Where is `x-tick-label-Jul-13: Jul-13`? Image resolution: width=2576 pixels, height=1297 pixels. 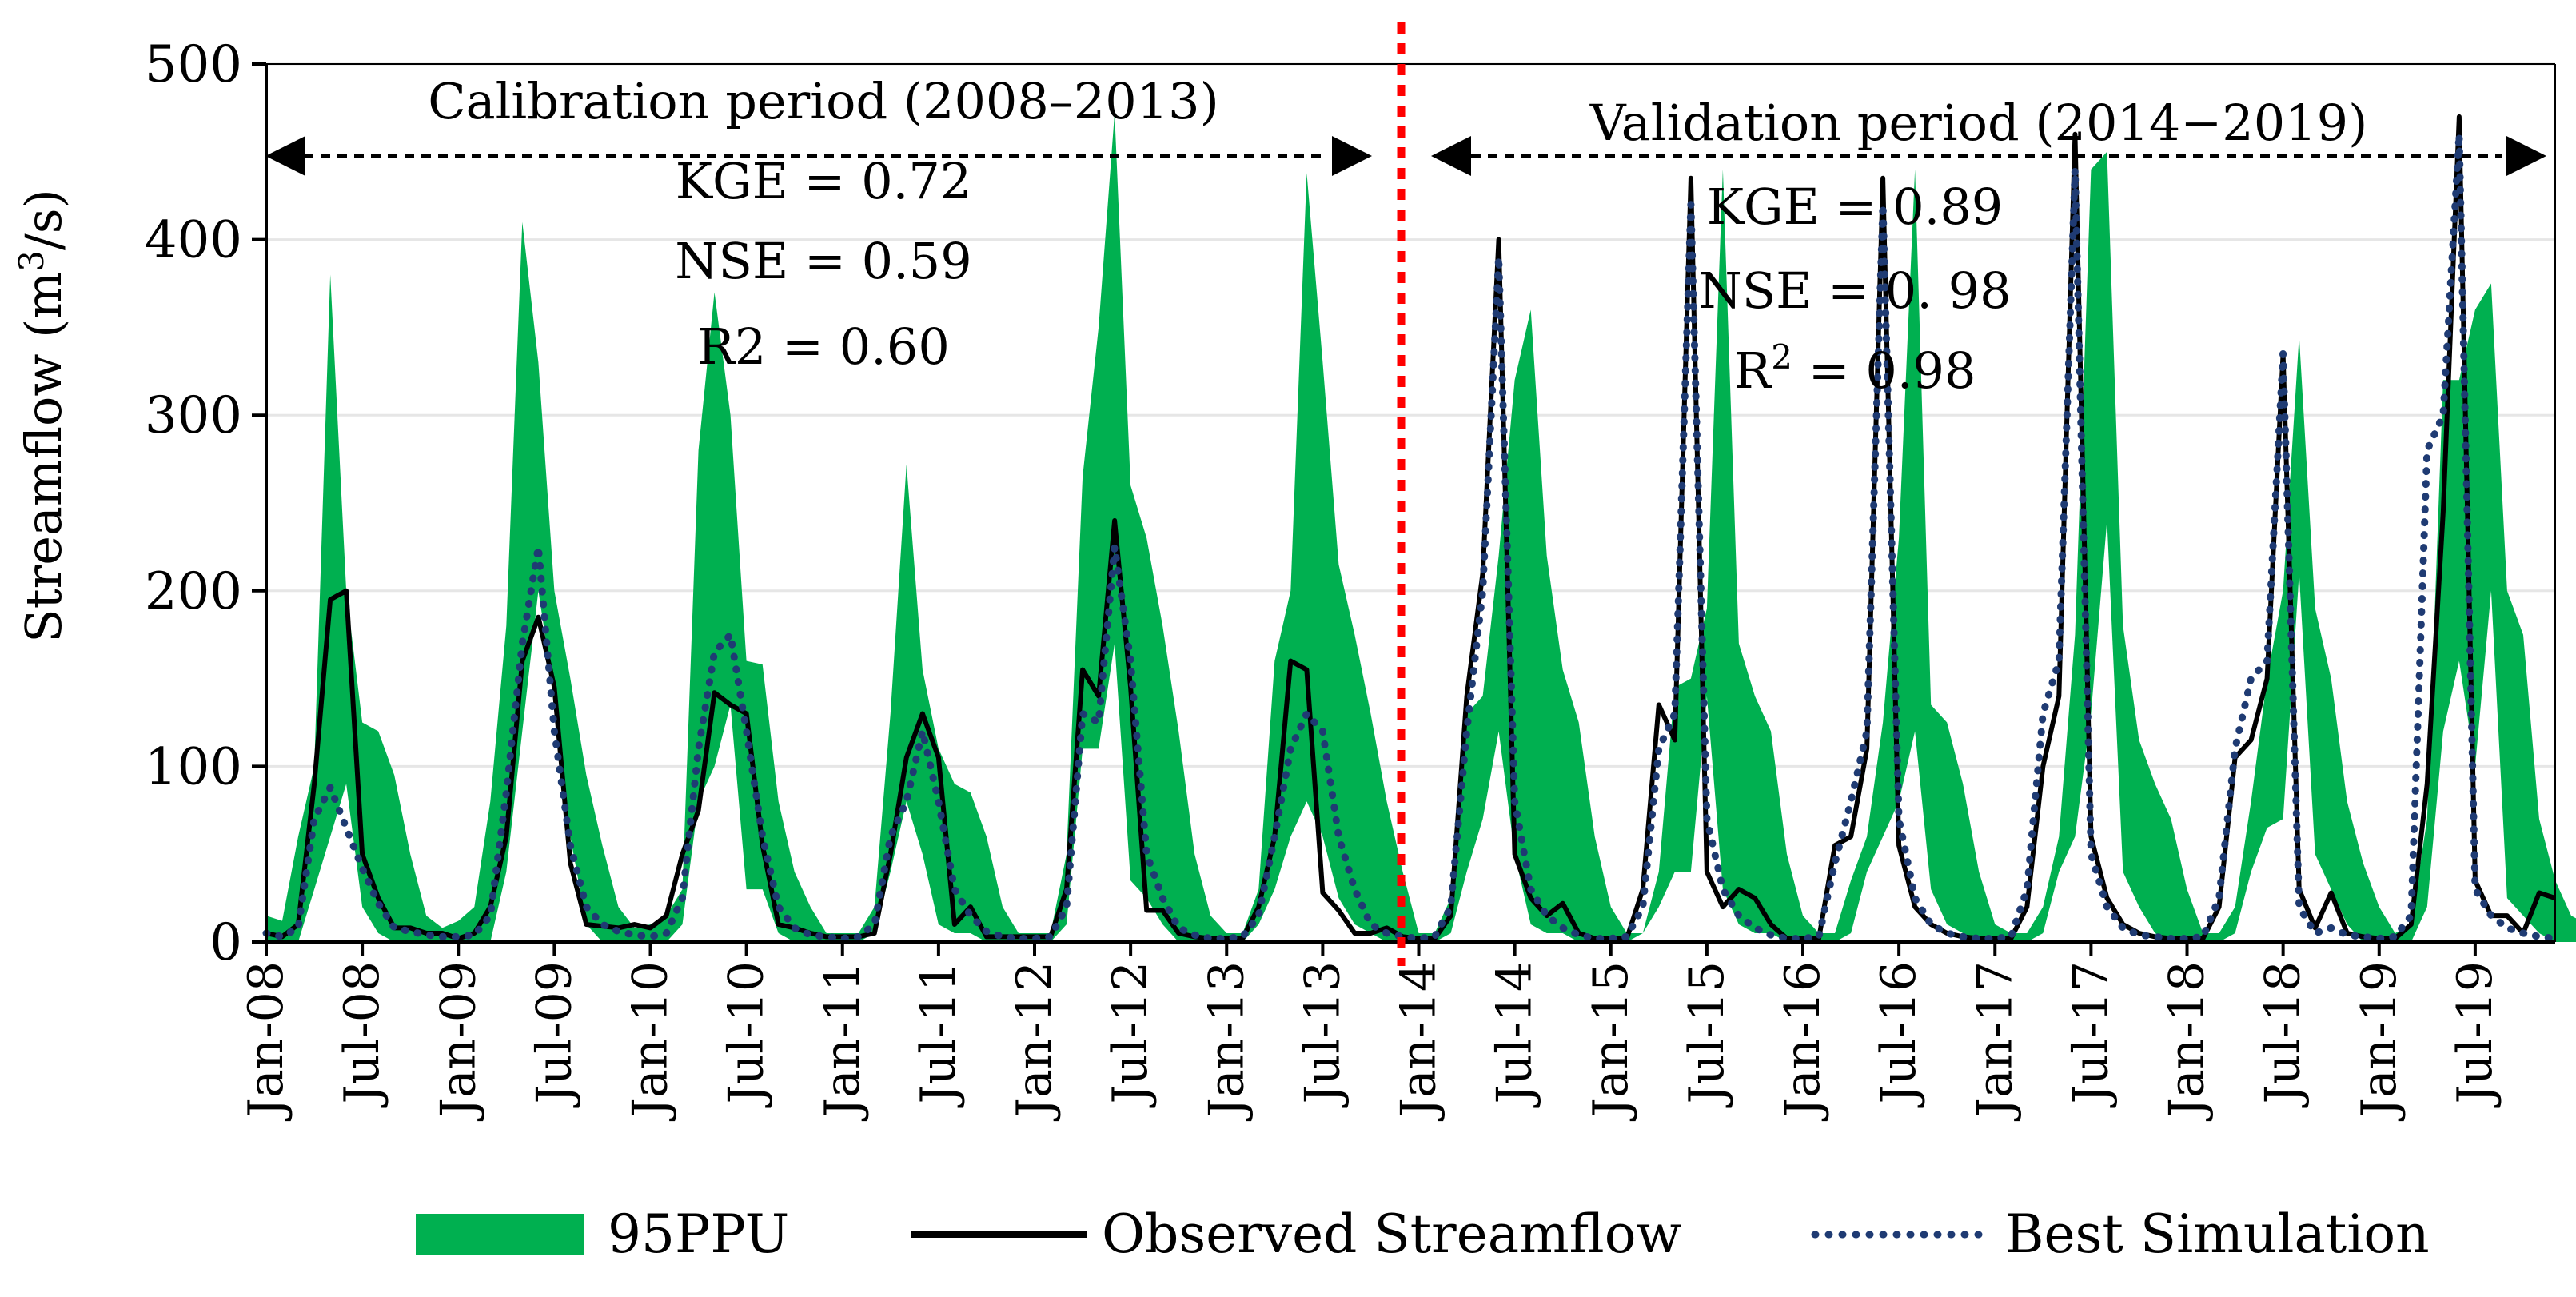
x-tick-label-Jul-13: Jul-13 is located at coordinates (1322, 1035).